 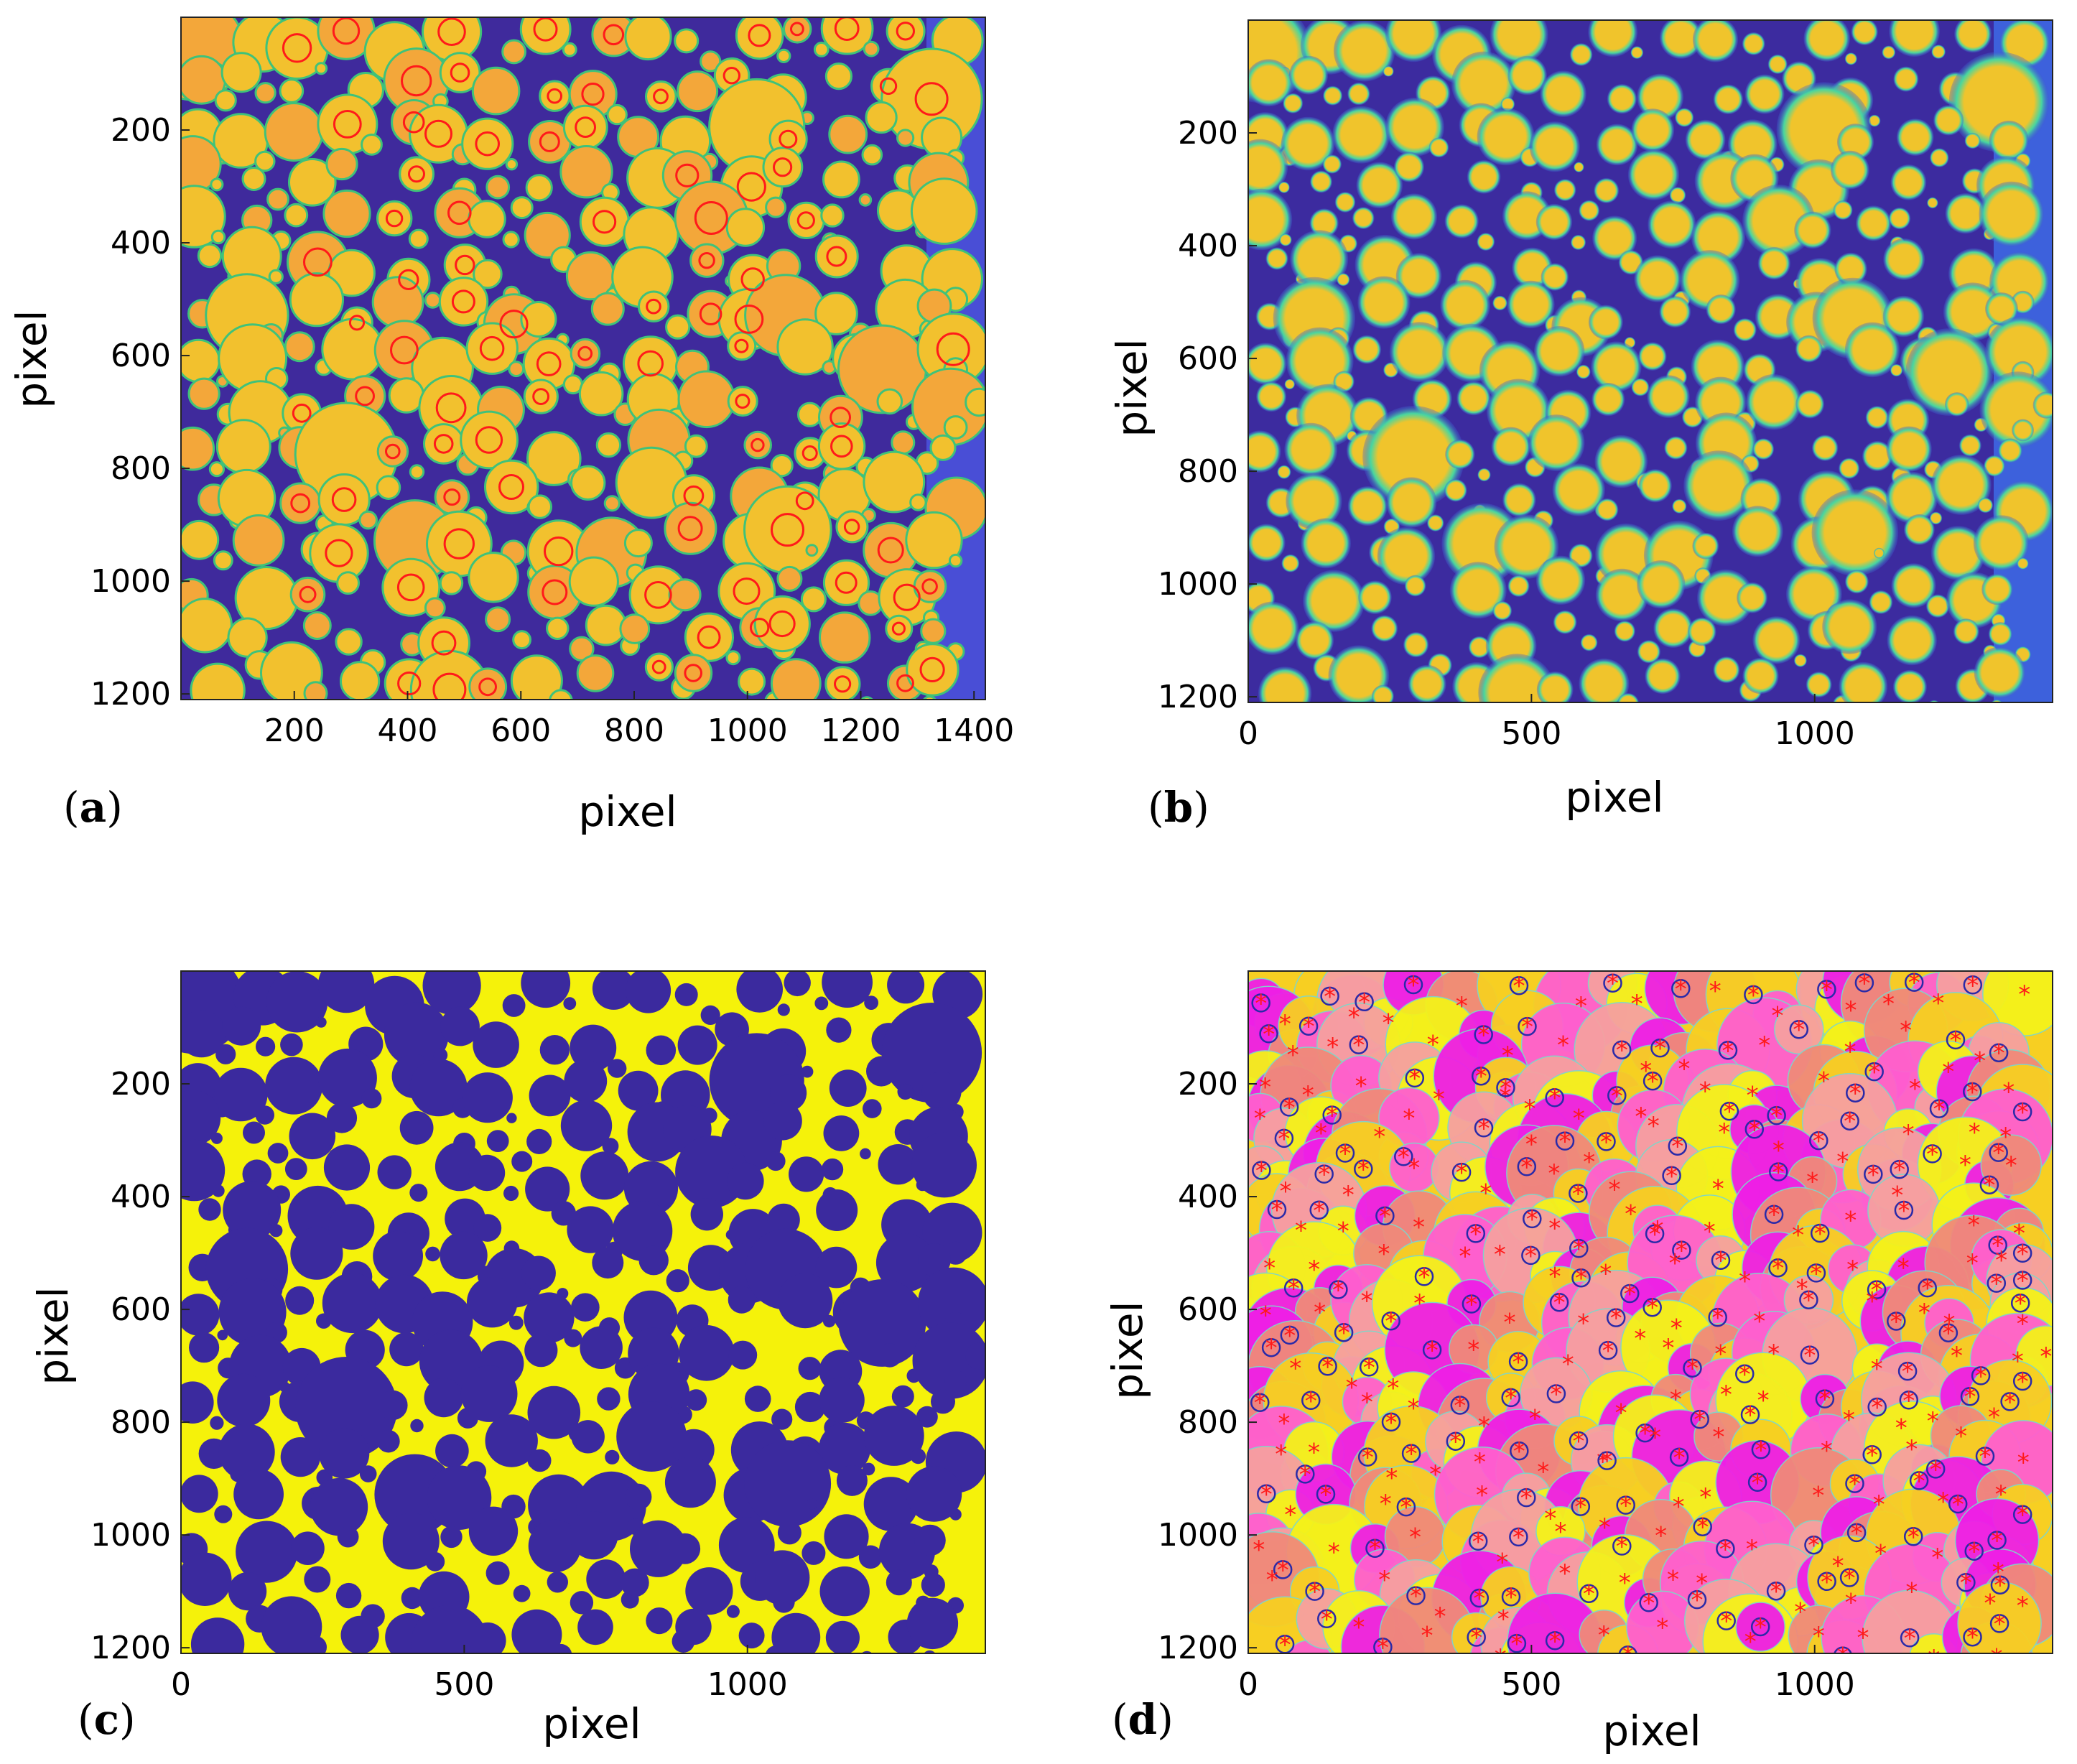 I want to click on y-tick-label: 800, so click(x=1208, y=471).